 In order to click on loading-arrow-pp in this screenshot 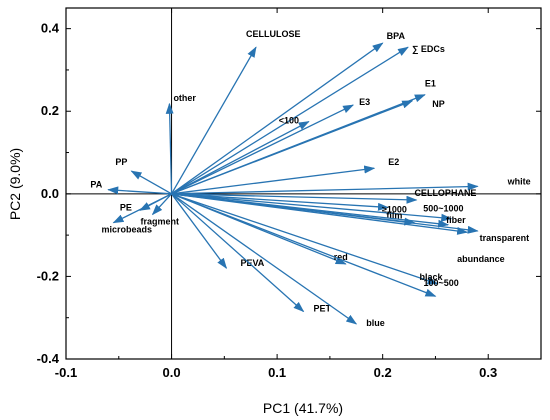, I will do `click(151, 182)`.